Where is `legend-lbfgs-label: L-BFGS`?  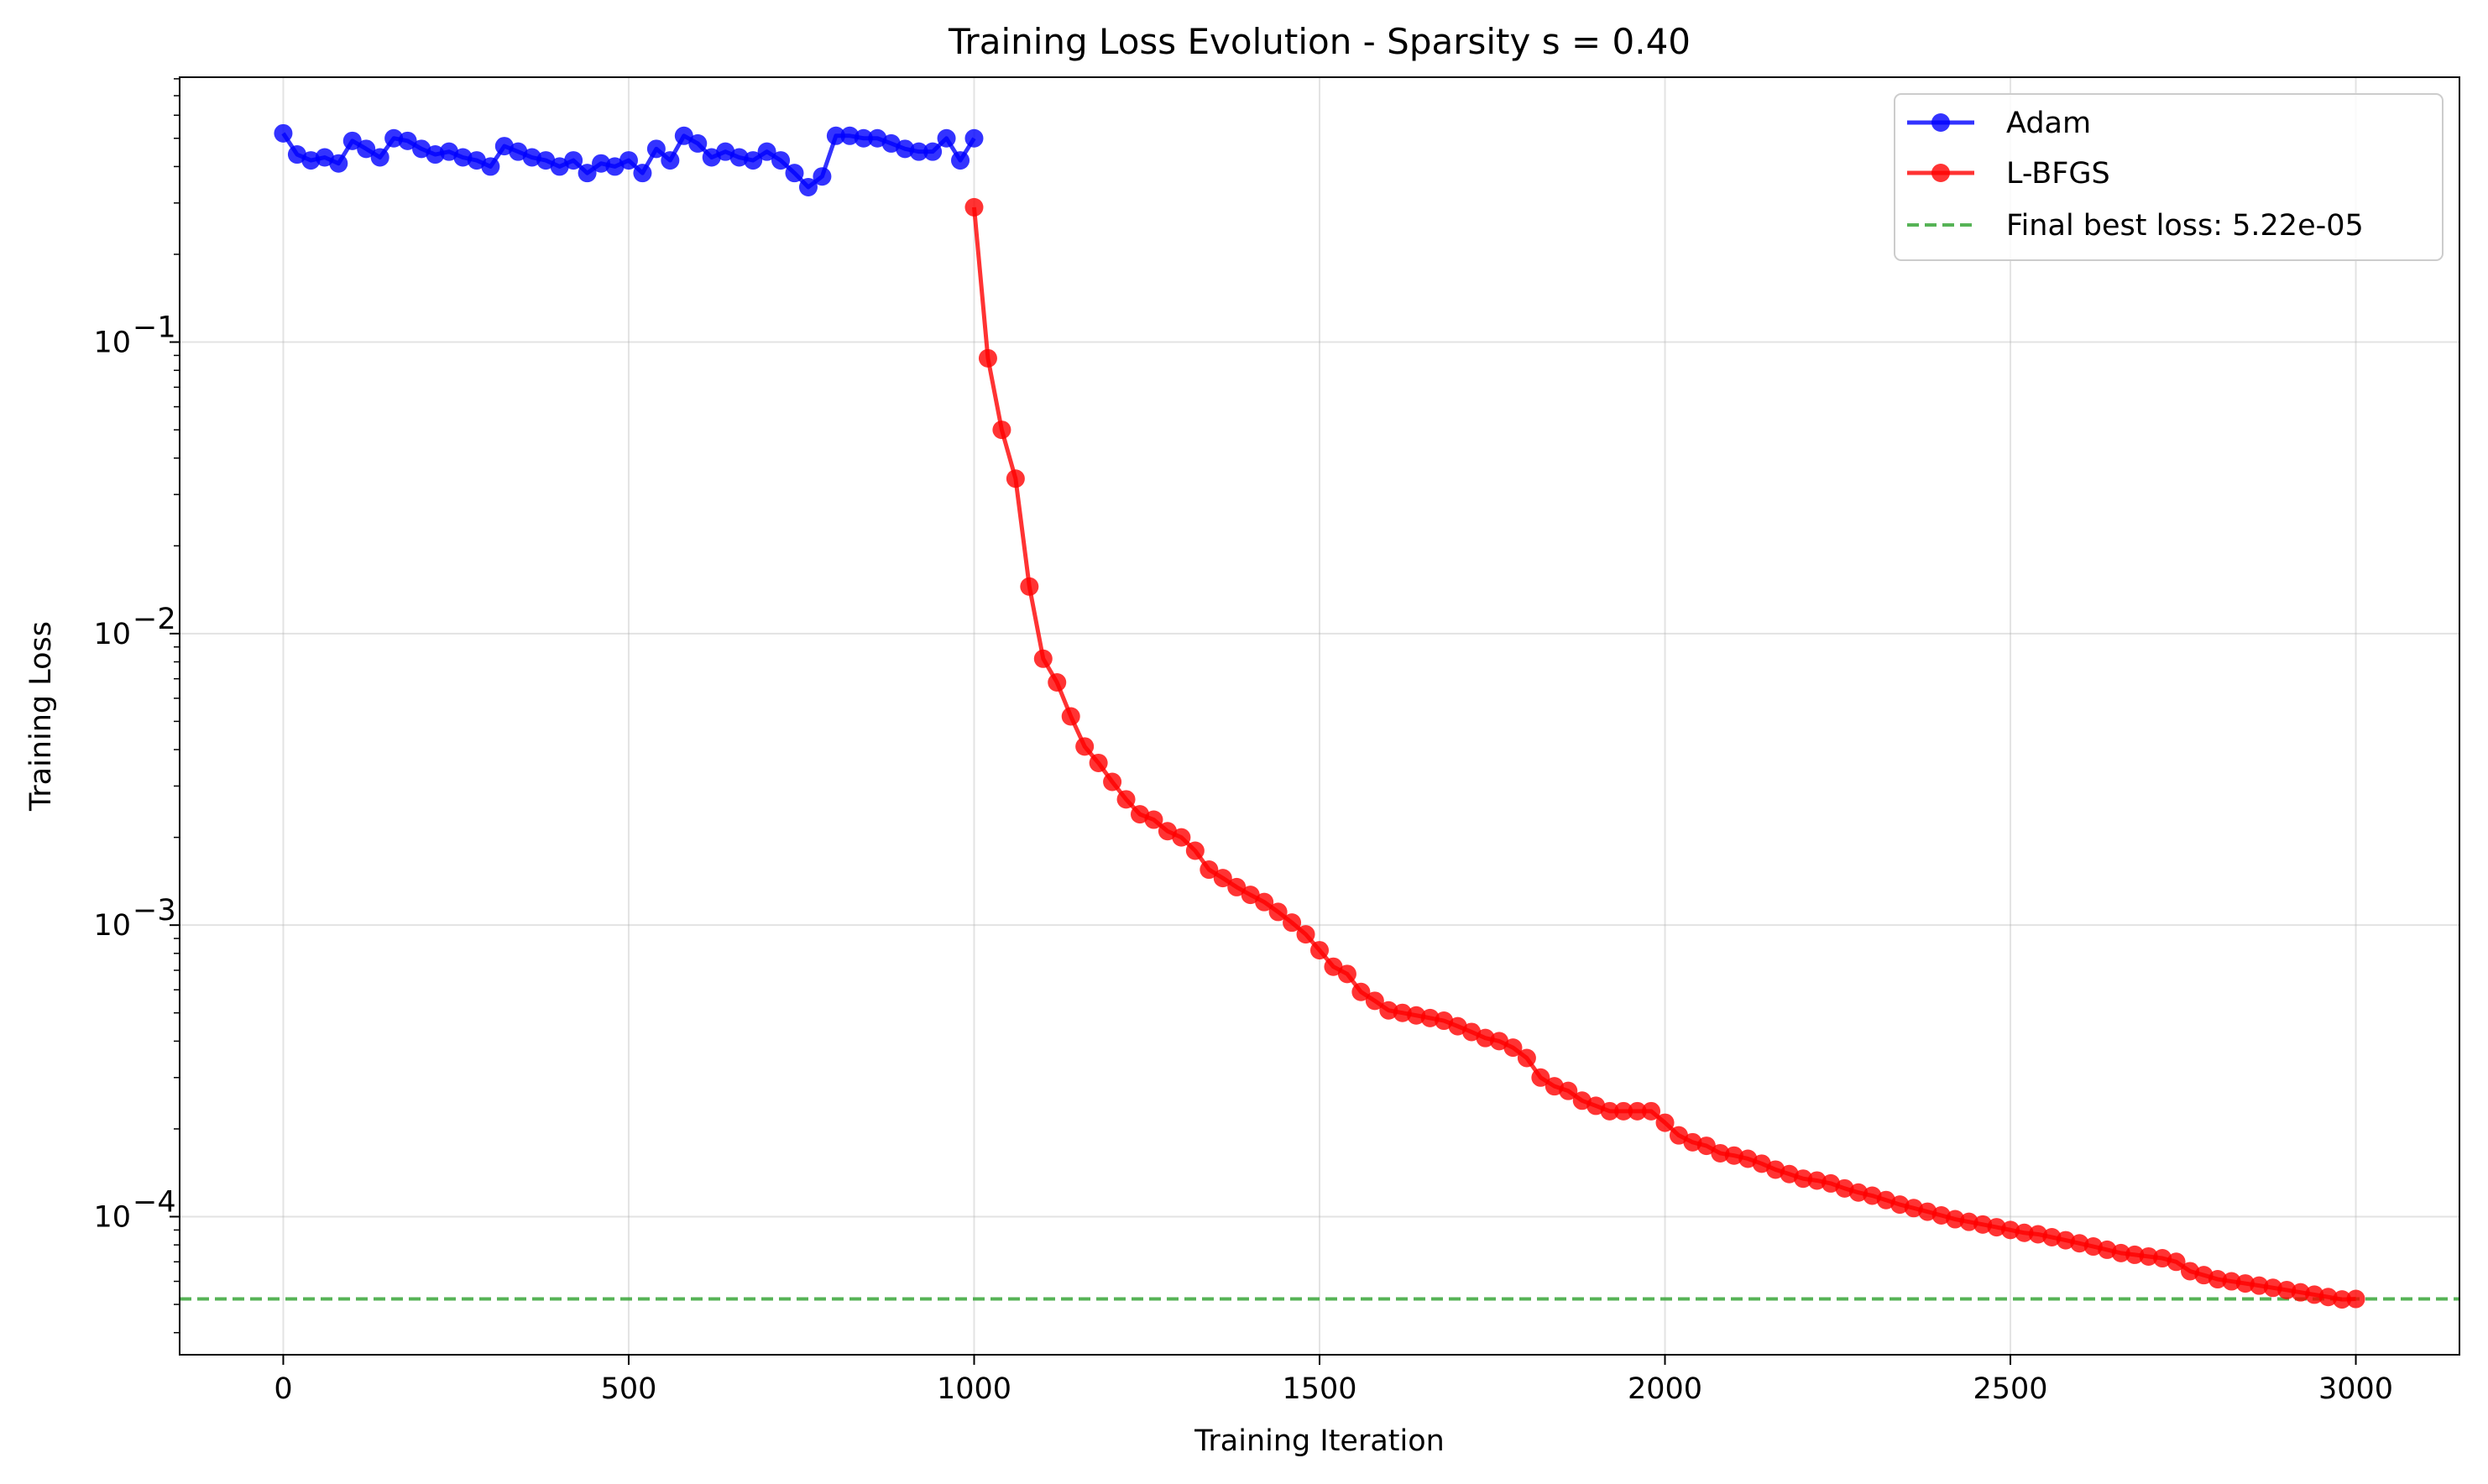
legend-lbfgs-label: L-BFGS is located at coordinates (2058, 174).